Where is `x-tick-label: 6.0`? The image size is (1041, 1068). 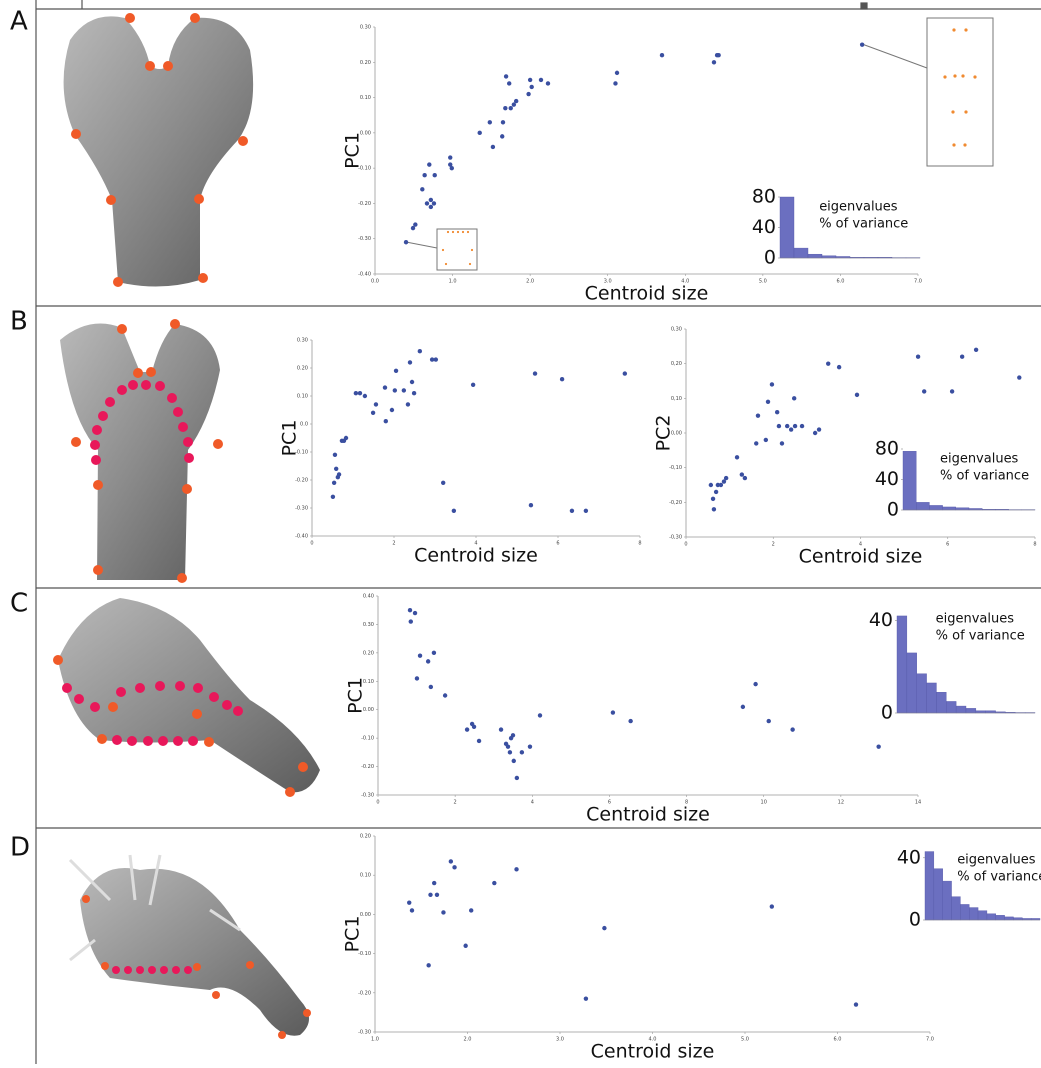
x-tick-label: 6.0 is located at coordinates (840, 282).